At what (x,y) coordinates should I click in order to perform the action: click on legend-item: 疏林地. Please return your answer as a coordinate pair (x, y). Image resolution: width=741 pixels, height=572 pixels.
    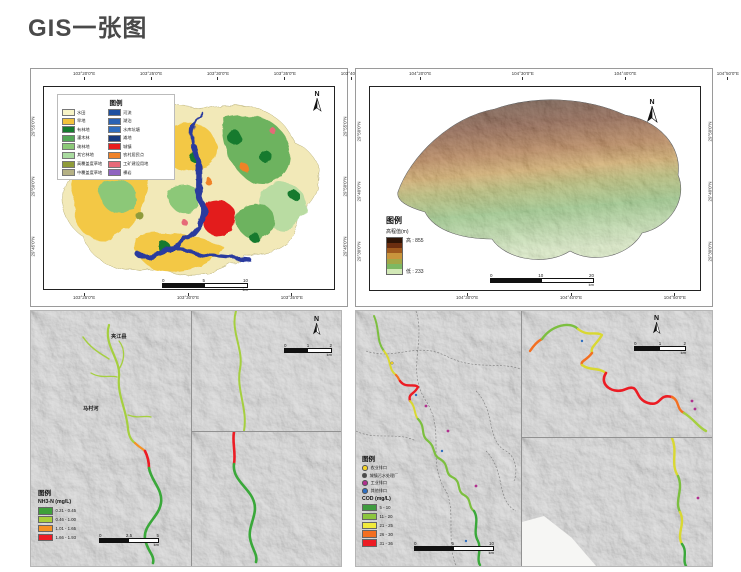
    Looking at the image, I should click on (82, 147).